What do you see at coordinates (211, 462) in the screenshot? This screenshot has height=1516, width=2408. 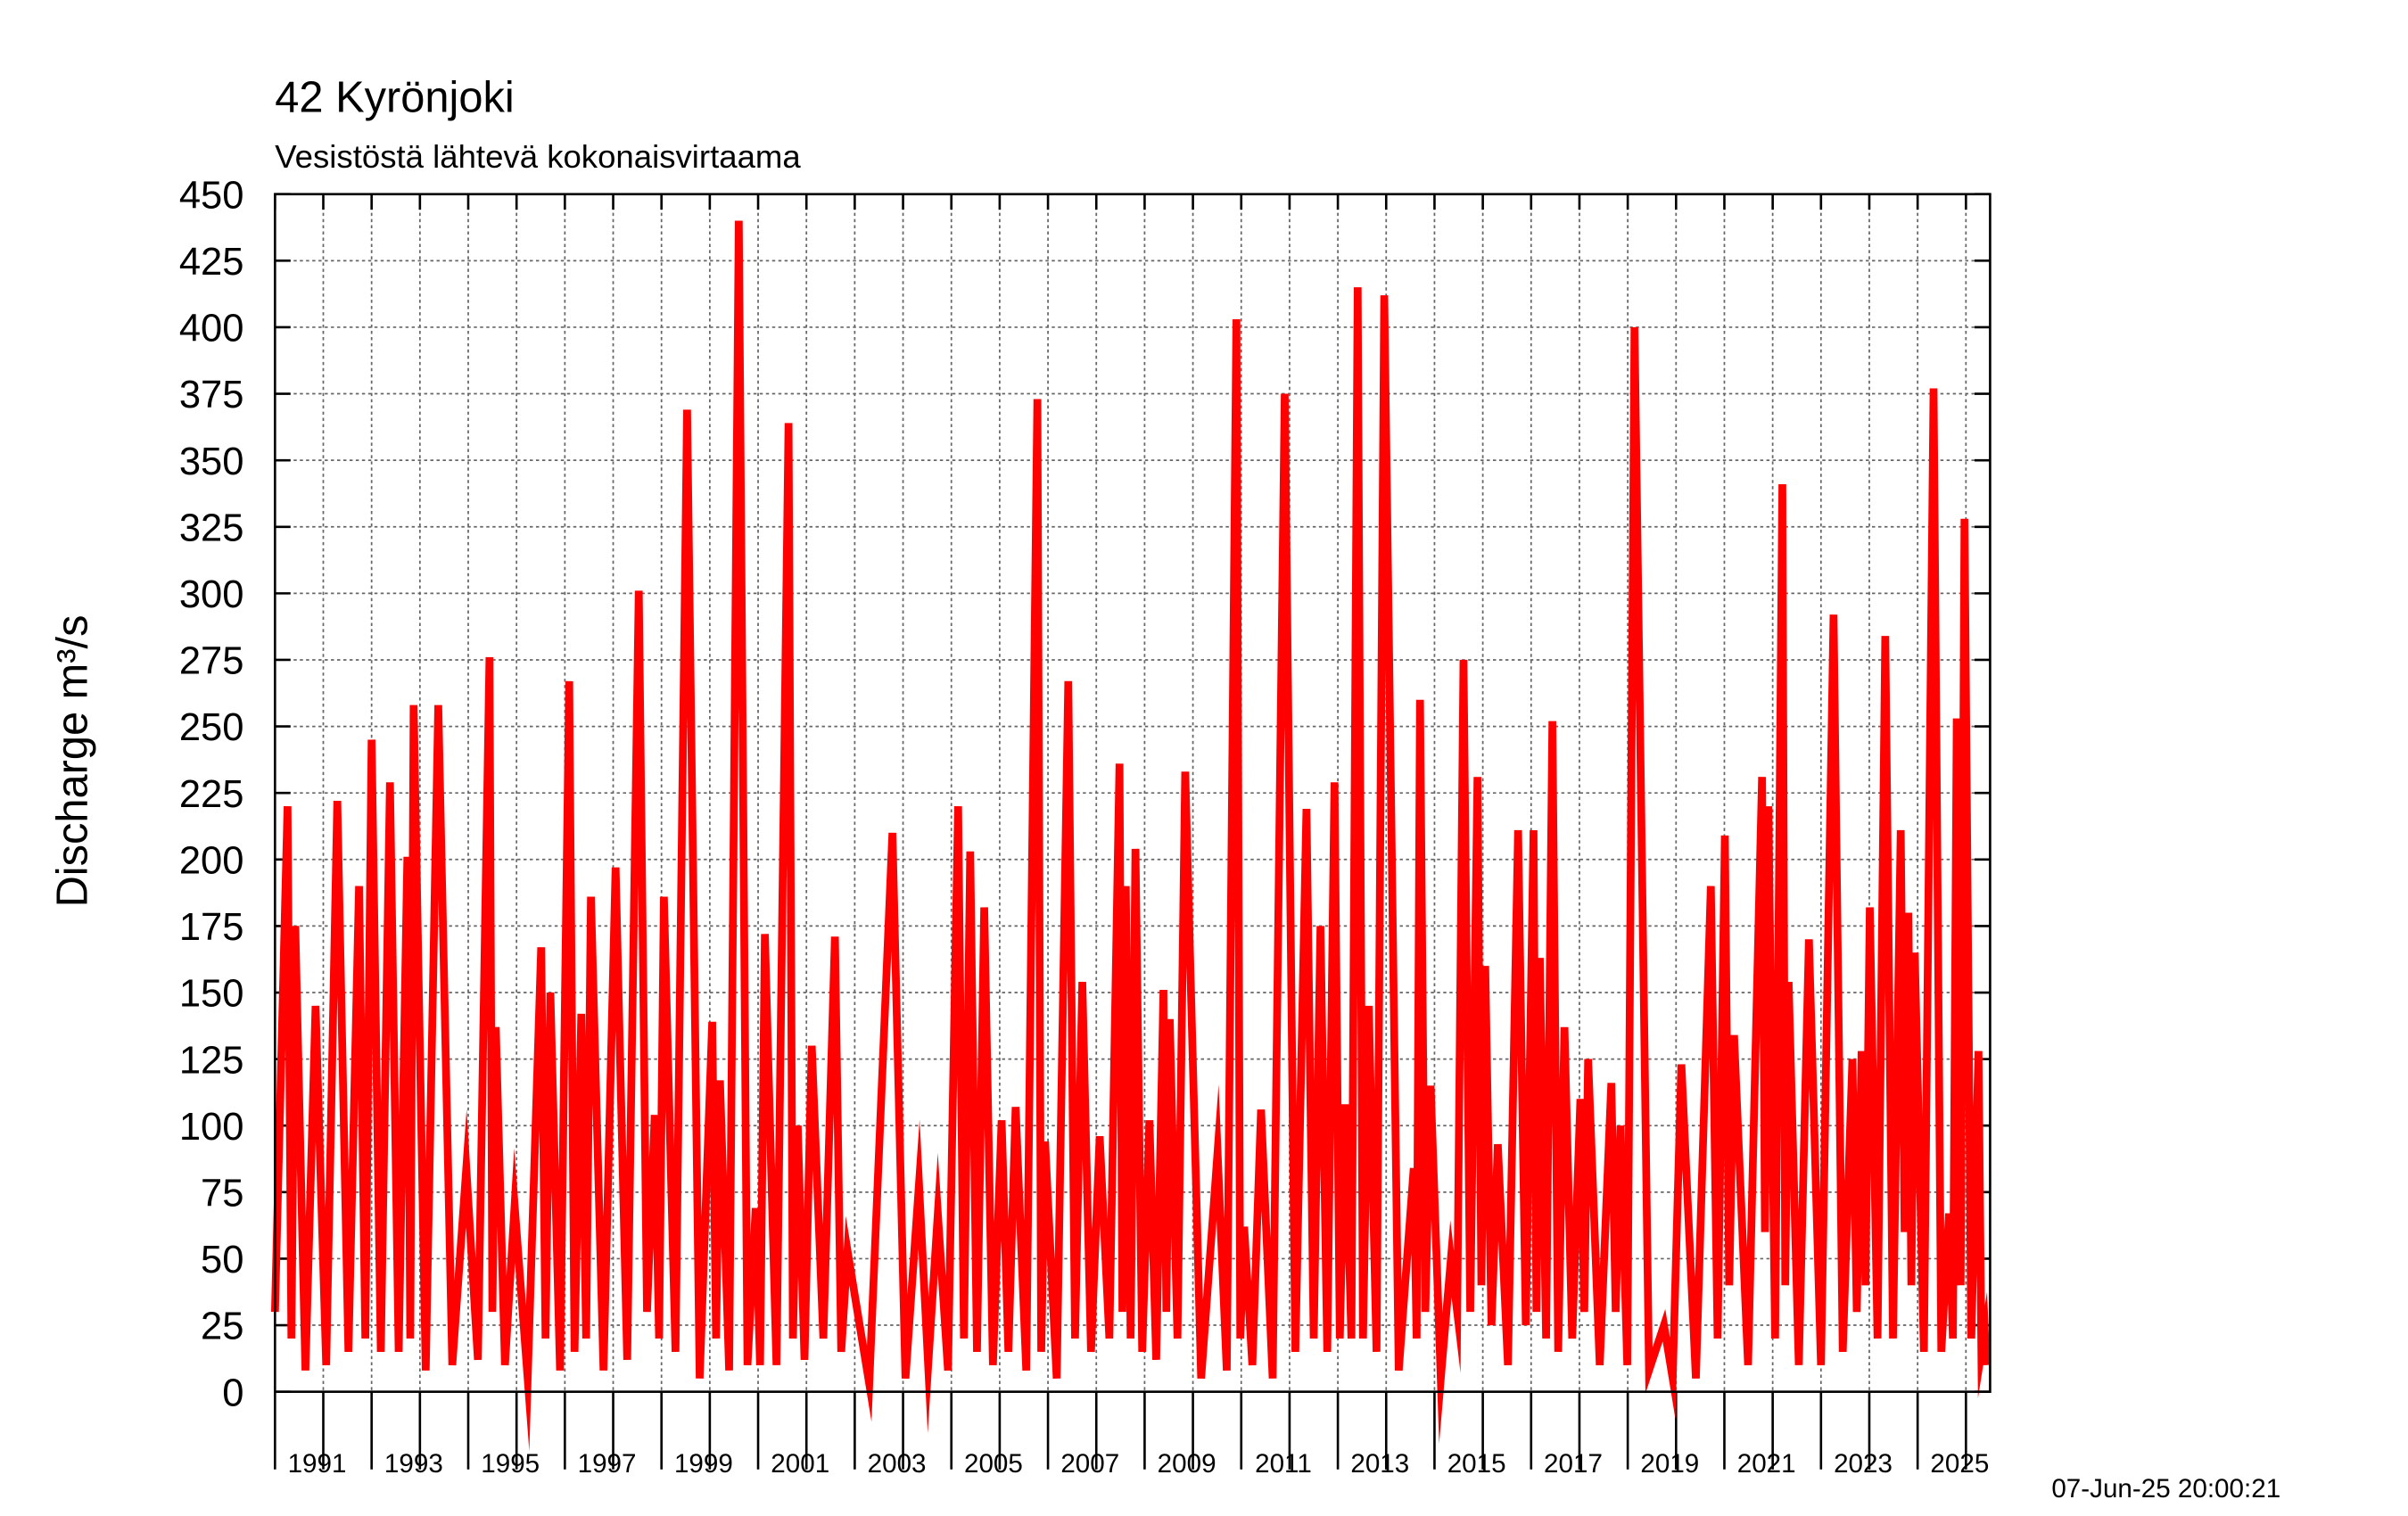 I see `y-tick-label: 350` at bounding box center [211, 462].